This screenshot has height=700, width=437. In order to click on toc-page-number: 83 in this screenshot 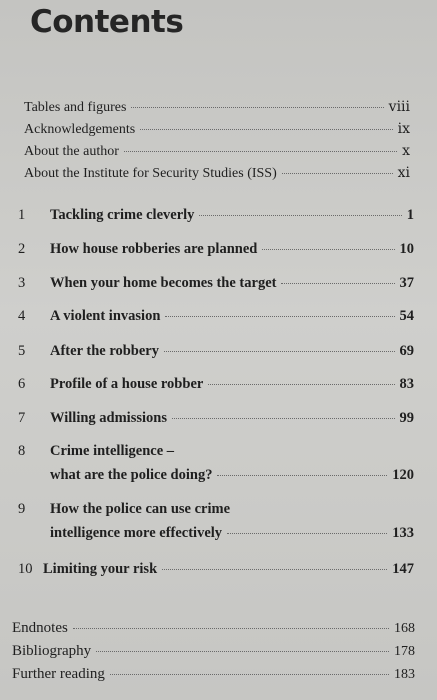, I will do `click(407, 384)`.